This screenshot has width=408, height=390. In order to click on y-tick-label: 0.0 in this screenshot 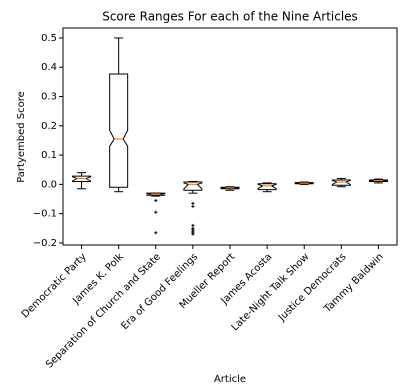, I will do `click(49, 184)`.